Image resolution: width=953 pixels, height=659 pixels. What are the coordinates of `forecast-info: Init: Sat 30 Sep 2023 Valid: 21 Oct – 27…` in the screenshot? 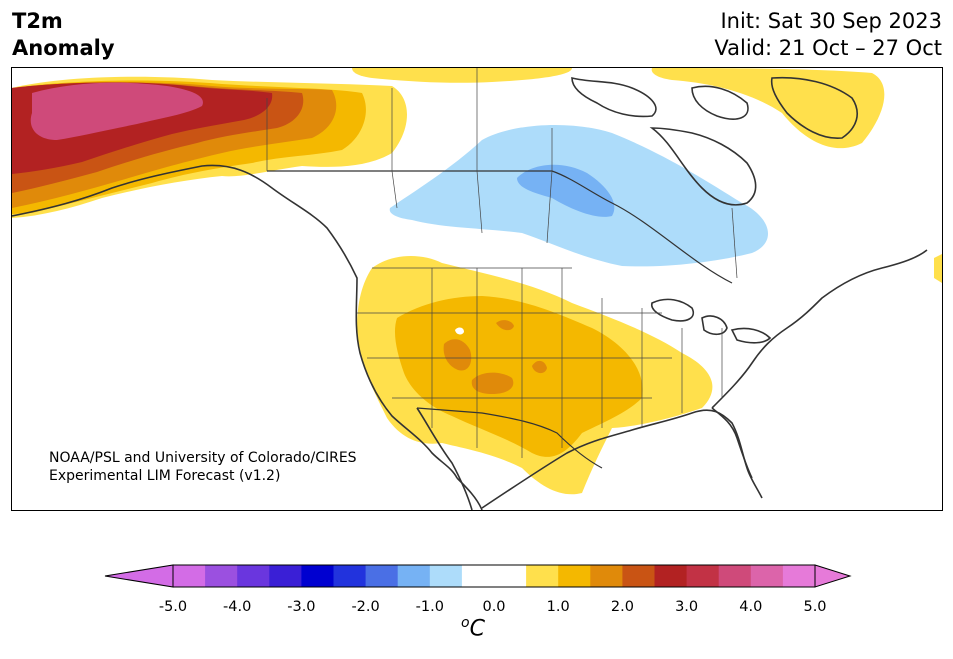 It's located at (828, 35).